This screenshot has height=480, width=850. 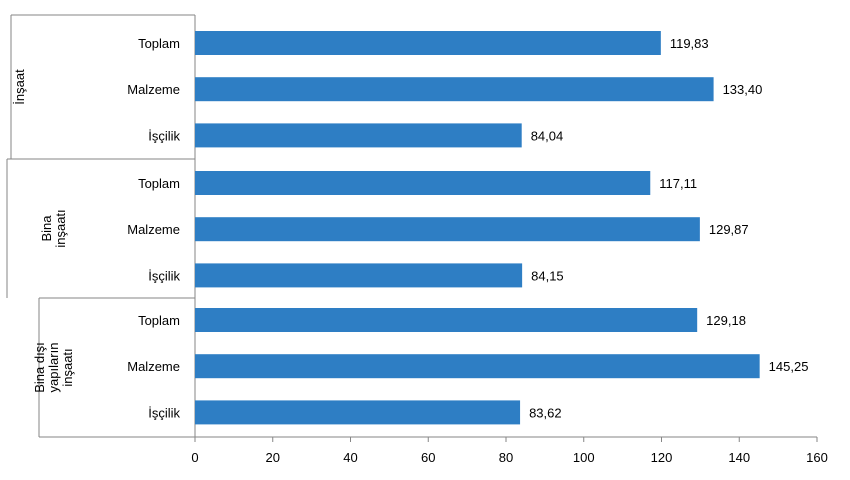 What do you see at coordinates (547, 275) in the screenshot?
I see `data-label: 84,15` at bounding box center [547, 275].